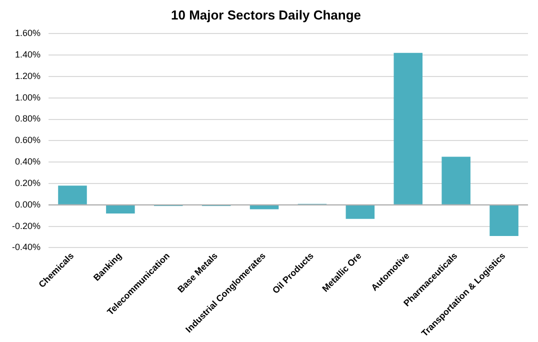 This screenshot has height=342, width=538. What do you see at coordinates (27, 55) in the screenshot?
I see `y-tick-label: 1.40%` at bounding box center [27, 55].